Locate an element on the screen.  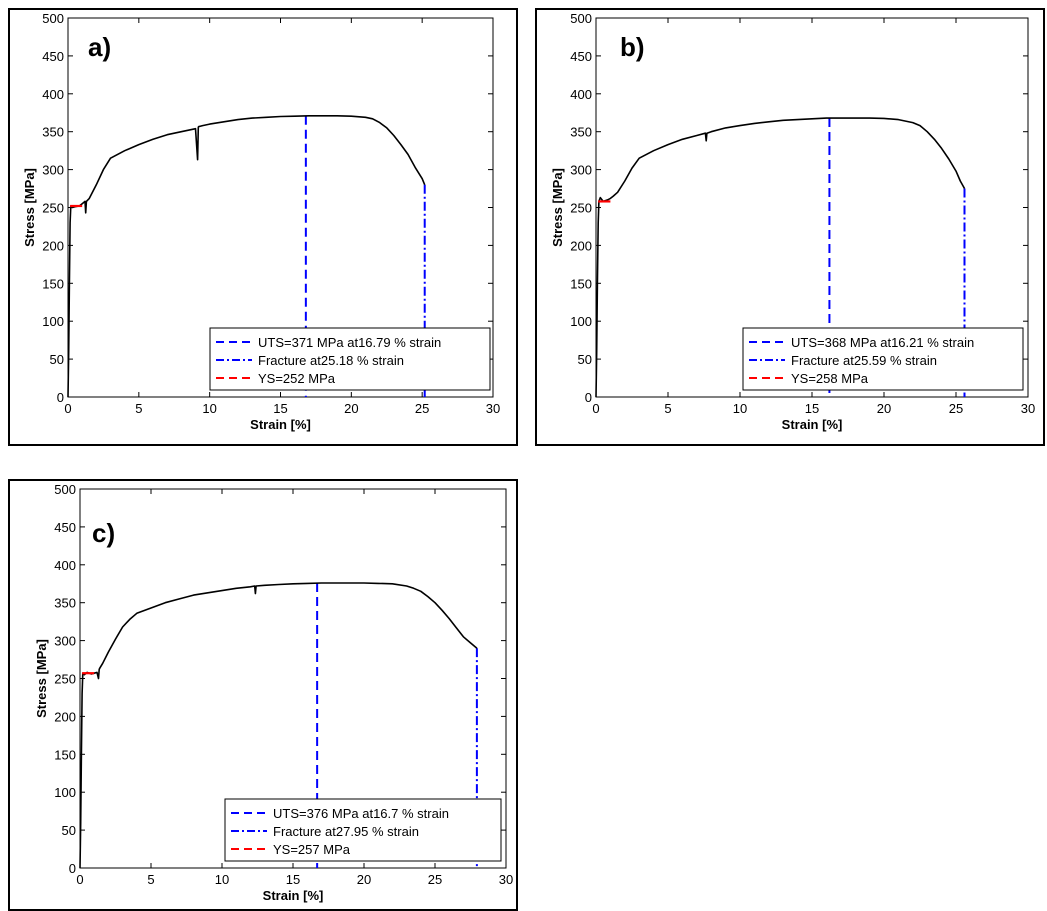
panel-label: c) is located at coordinates (103, 533).